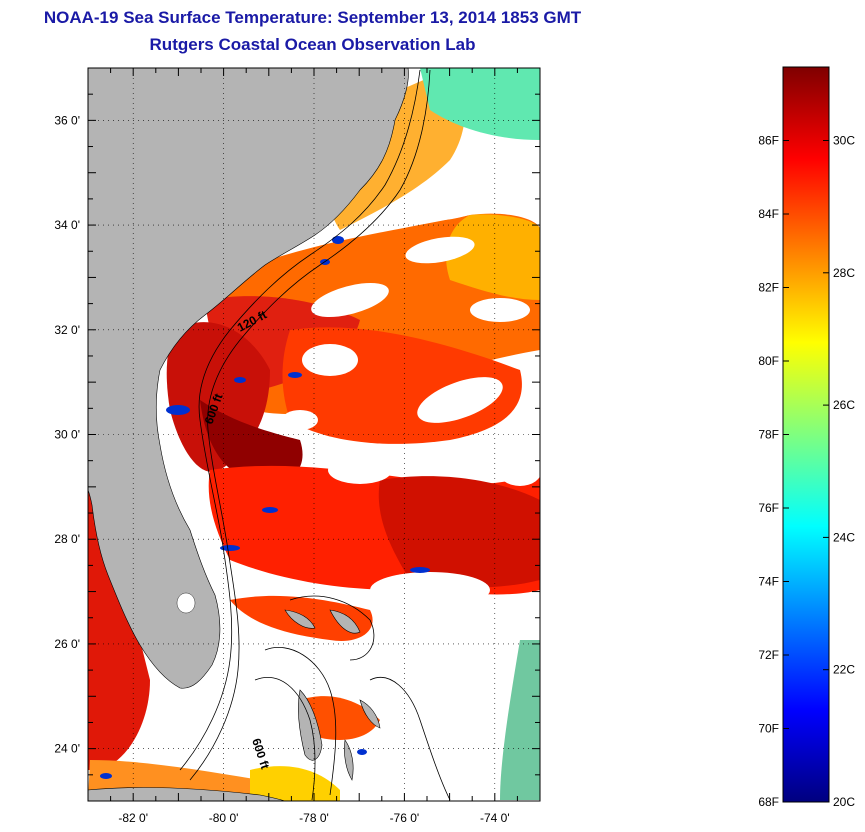 This screenshot has height=832, width=865. I want to click on map-subtitle: Rutgers Coastal Ocean Observation Lab, so click(312, 44).